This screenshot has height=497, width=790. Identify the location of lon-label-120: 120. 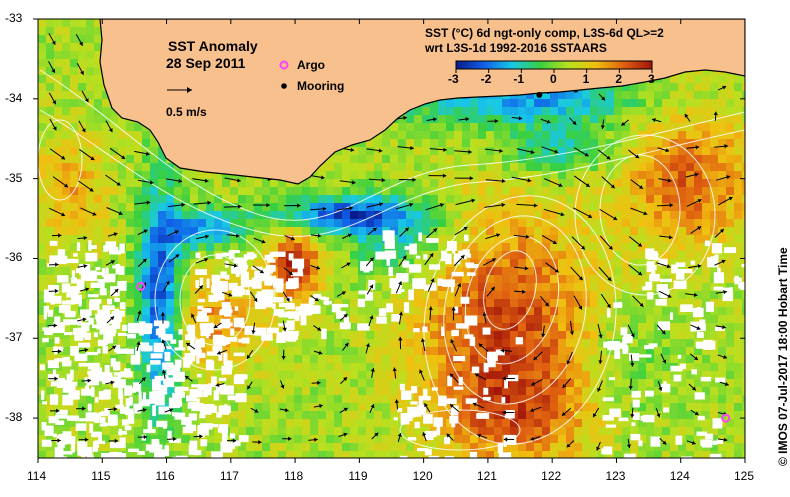
(423, 476).